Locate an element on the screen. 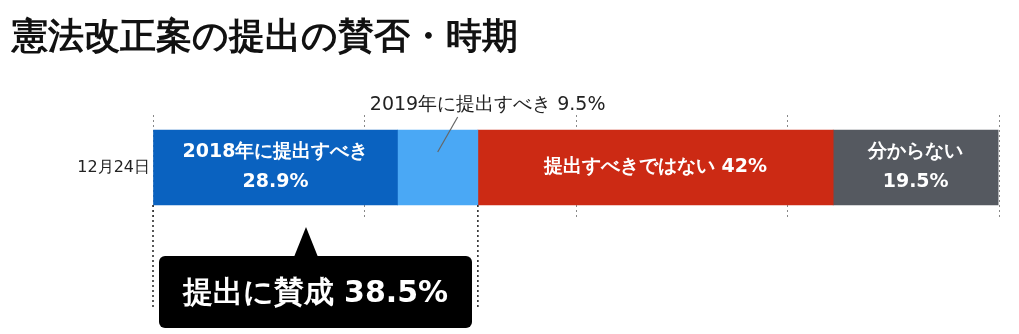  data-label: 提出すべきではない 42% is located at coordinates (655, 165).